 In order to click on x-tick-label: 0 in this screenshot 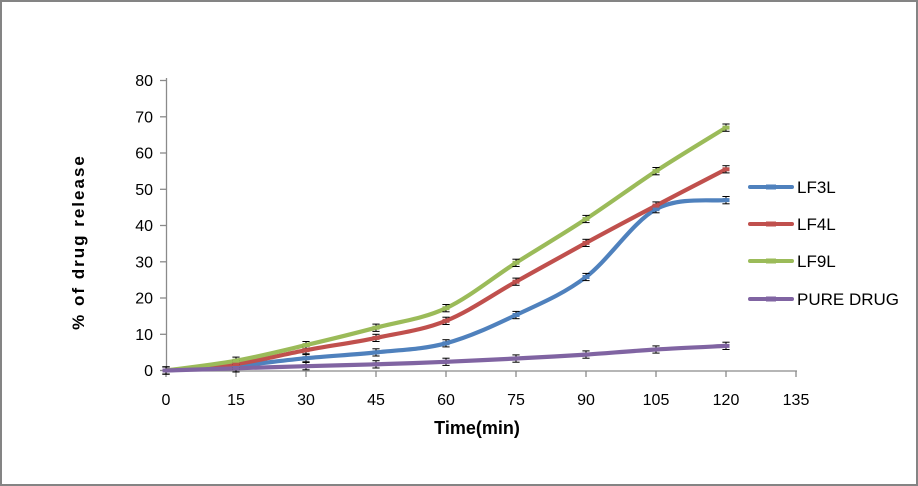, I will do `click(166, 400)`.